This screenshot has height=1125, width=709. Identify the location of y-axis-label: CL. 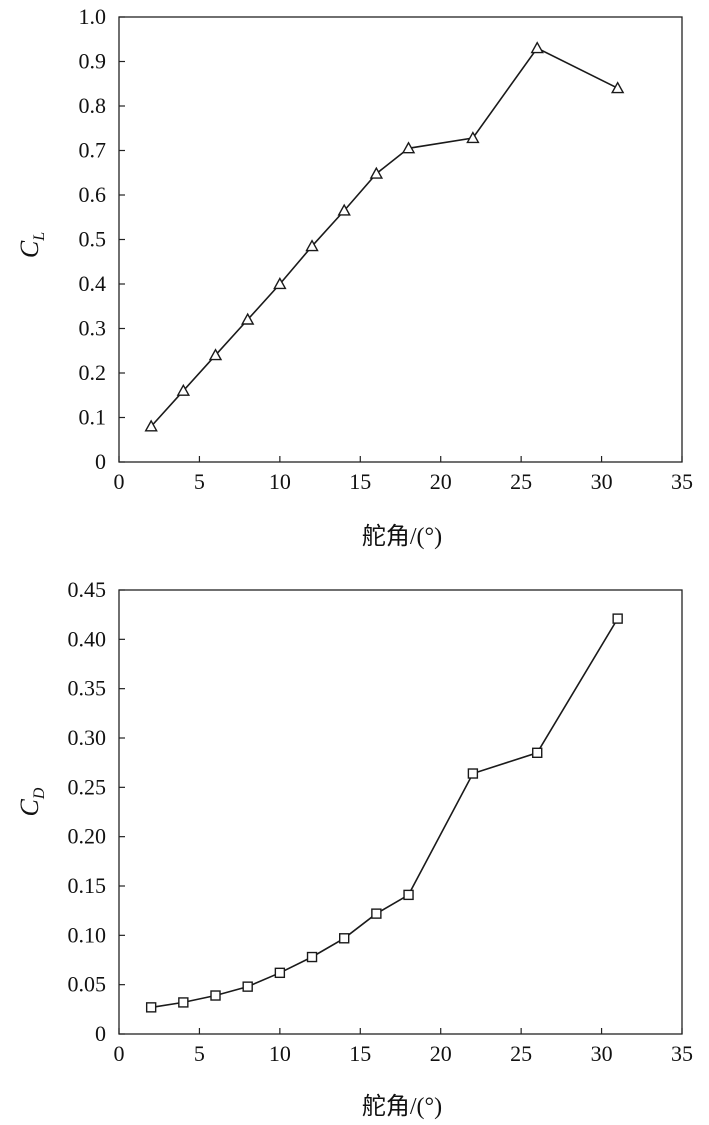
(31, 245).